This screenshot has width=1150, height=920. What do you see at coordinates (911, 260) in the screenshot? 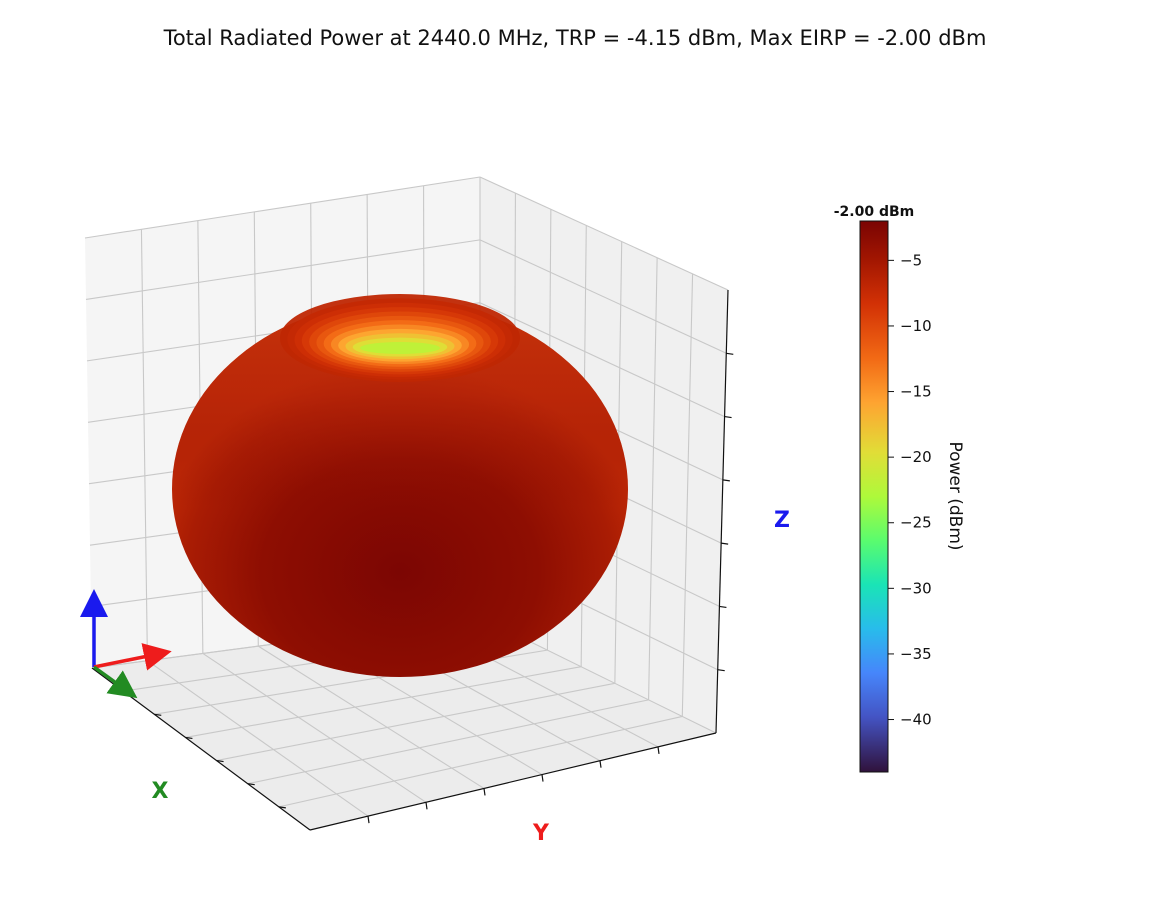
I see `colorbar-tick-label: −5` at bounding box center [911, 260].